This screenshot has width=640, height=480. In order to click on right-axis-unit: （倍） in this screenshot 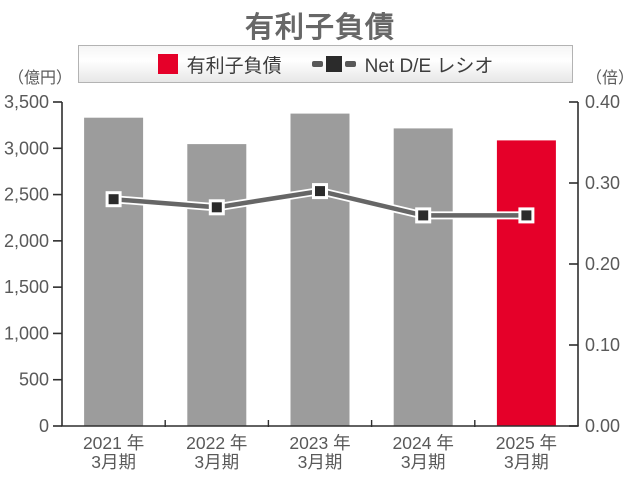, I will do `click(609, 78)`.